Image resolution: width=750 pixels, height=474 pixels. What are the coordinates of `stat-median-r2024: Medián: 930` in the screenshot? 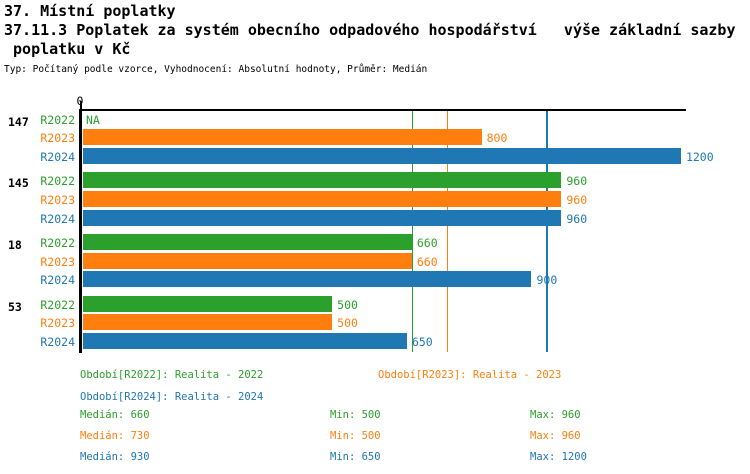 It's located at (115, 457).